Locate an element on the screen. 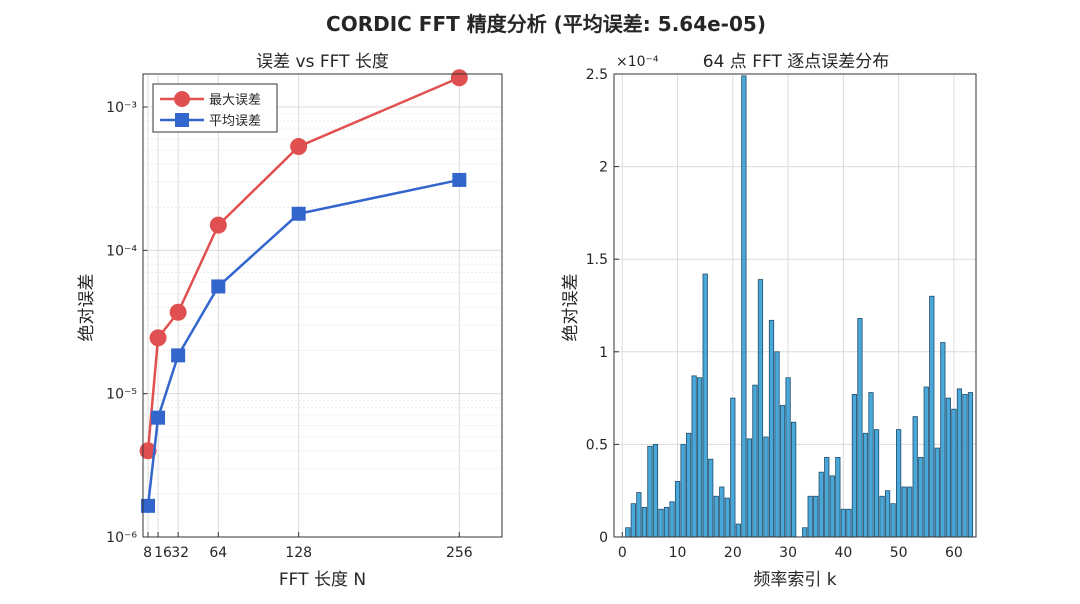 This screenshot has height=604, width=1080. y-tick-label: 0 is located at coordinates (603, 538).